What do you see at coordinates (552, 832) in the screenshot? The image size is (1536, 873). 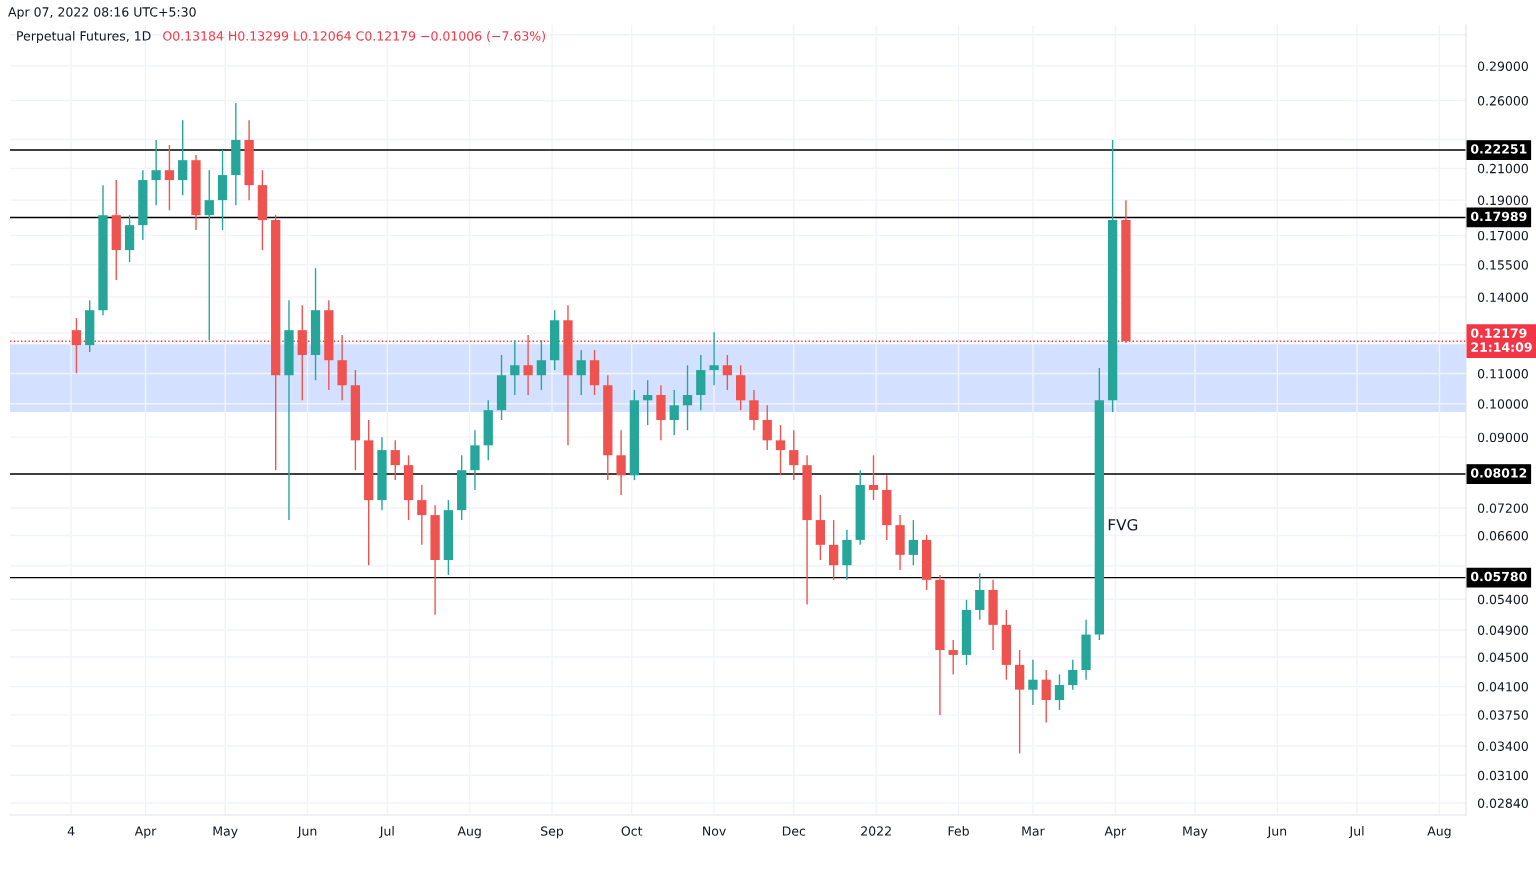 I see `x-tick-label: Sep` at bounding box center [552, 832].